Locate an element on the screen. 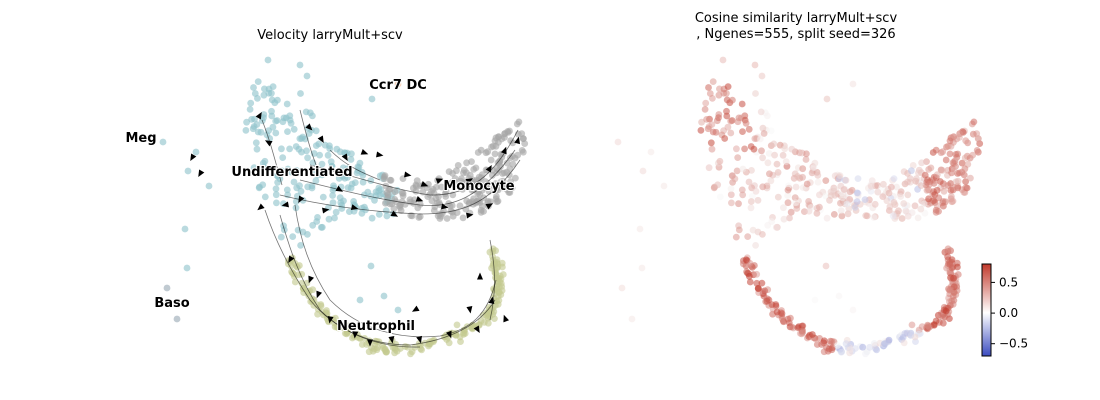 The height and width of the screenshot is (400, 1100). right-chart-title-line1: Cosine similarity larryMult+scv is located at coordinates (796, 18).